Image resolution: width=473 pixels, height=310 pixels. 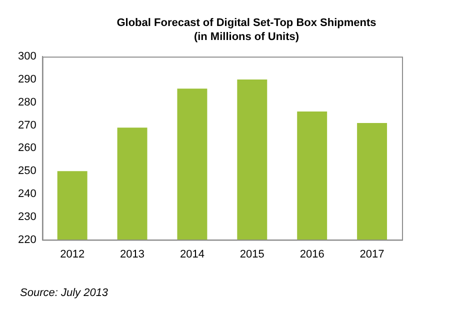 What do you see at coordinates (27, 56) in the screenshot?
I see `y-tick-label: 300` at bounding box center [27, 56].